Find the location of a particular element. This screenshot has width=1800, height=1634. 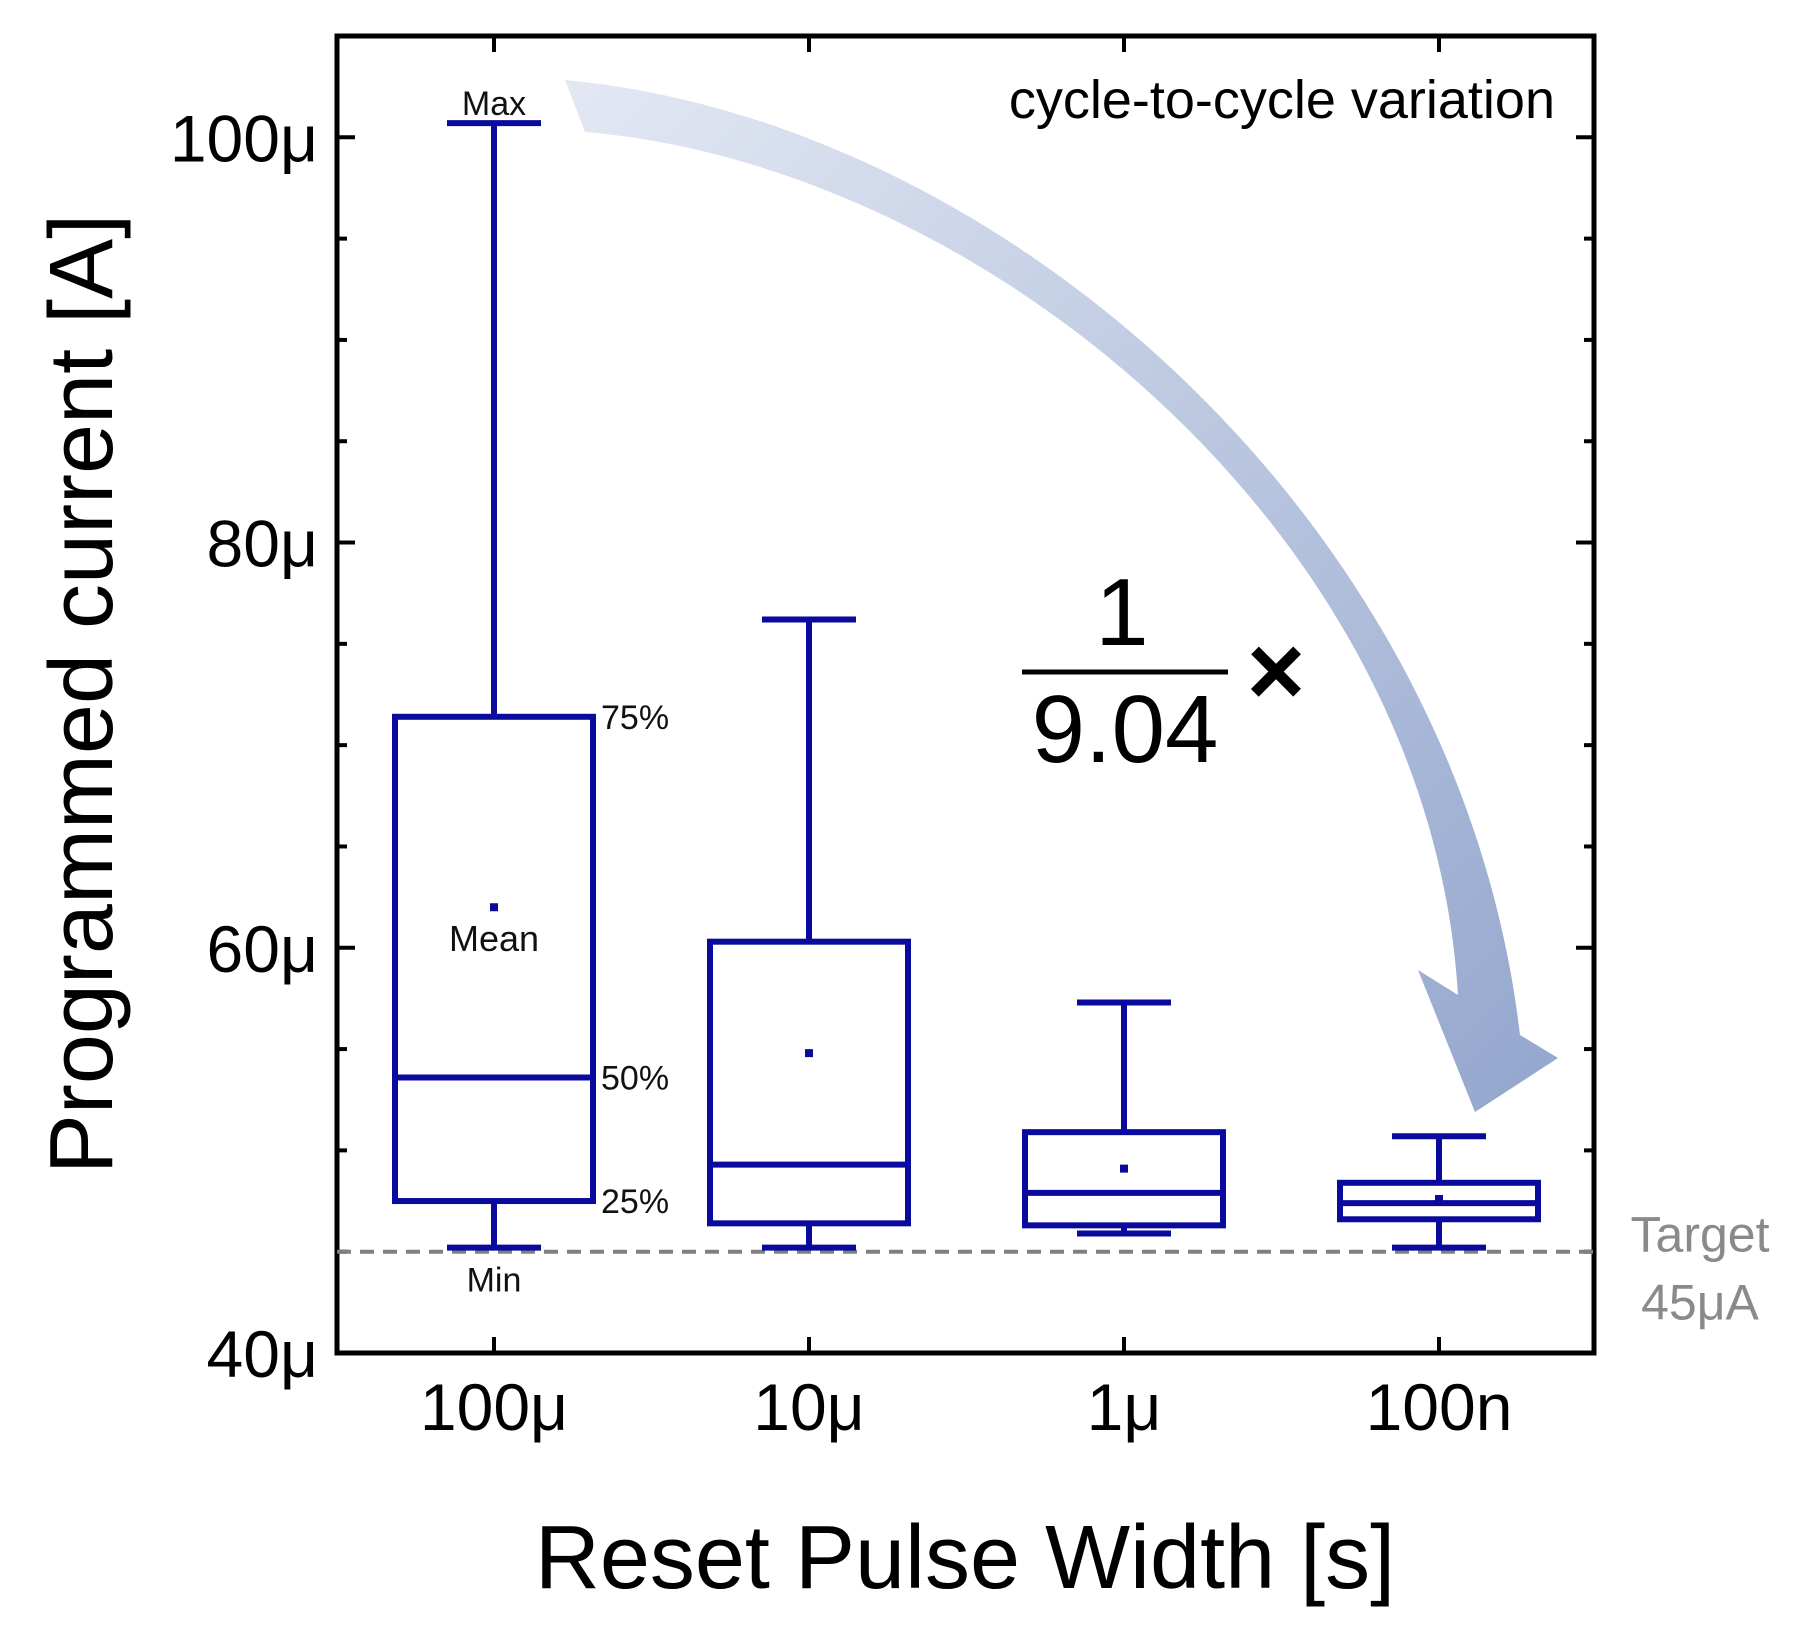

multiplier-symbol: × is located at coordinates (1276, 671).